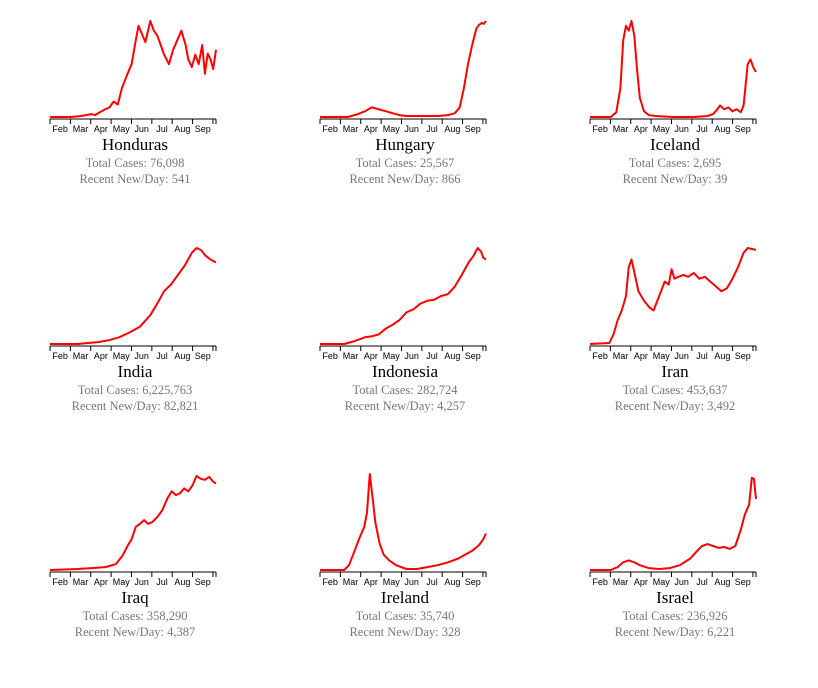 The image size is (818, 688). What do you see at coordinates (437, 163) in the screenshot?
I see `total-cases-value: 25,567` at bounding box center [437, 163].